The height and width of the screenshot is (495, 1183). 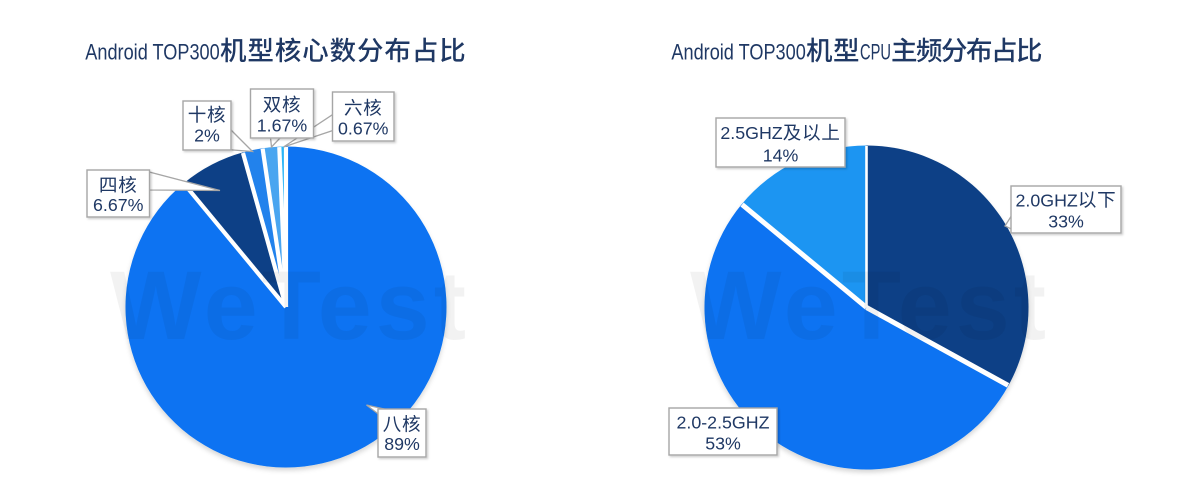 I want to click on svg-text: 89%, so click(x=402, y=444).